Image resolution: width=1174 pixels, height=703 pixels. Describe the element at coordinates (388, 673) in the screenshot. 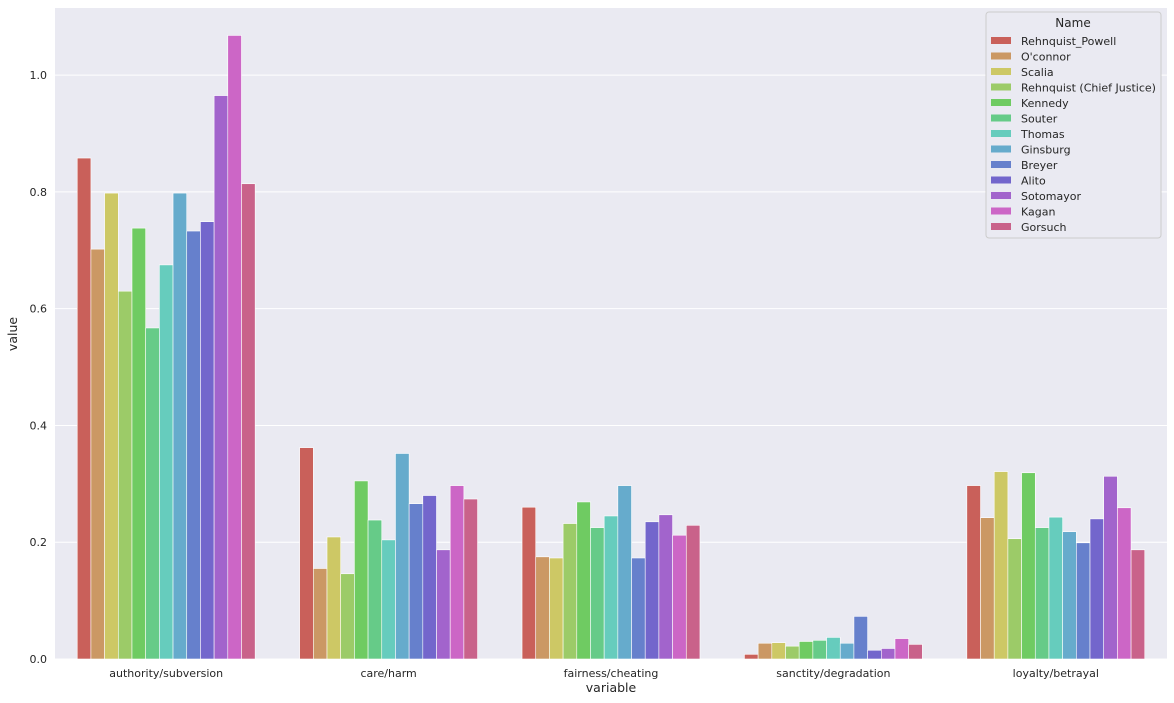

I see `x-tick-label: care/harm` at that location.